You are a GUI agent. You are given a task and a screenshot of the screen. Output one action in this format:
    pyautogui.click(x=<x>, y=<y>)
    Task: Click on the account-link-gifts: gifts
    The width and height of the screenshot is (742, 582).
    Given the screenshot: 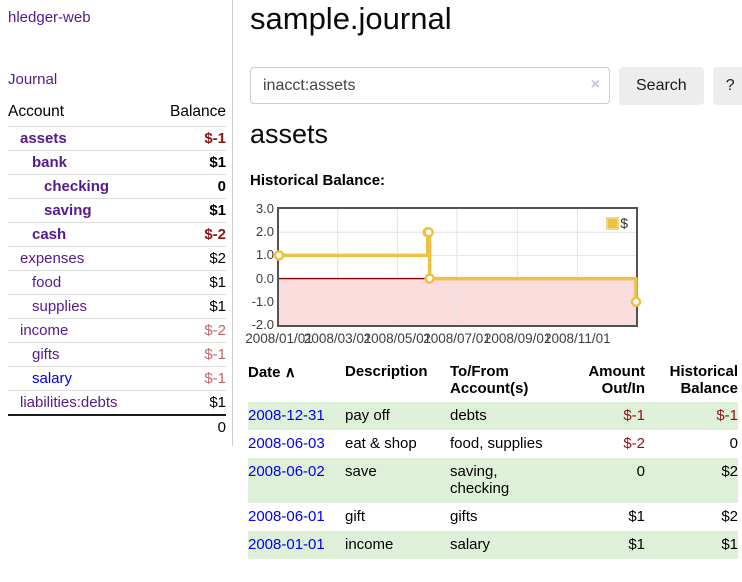 What is the action you would take?
    pyautogui.click(x=46, y=354)
    